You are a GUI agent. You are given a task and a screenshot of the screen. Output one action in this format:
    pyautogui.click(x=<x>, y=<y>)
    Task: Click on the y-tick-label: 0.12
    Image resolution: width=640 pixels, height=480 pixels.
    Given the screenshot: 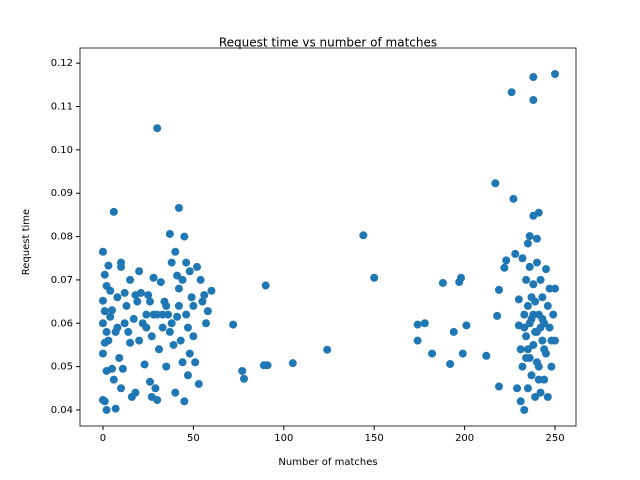 What is the action you would take?
    pyautogui.click(x=62, y=63)
    